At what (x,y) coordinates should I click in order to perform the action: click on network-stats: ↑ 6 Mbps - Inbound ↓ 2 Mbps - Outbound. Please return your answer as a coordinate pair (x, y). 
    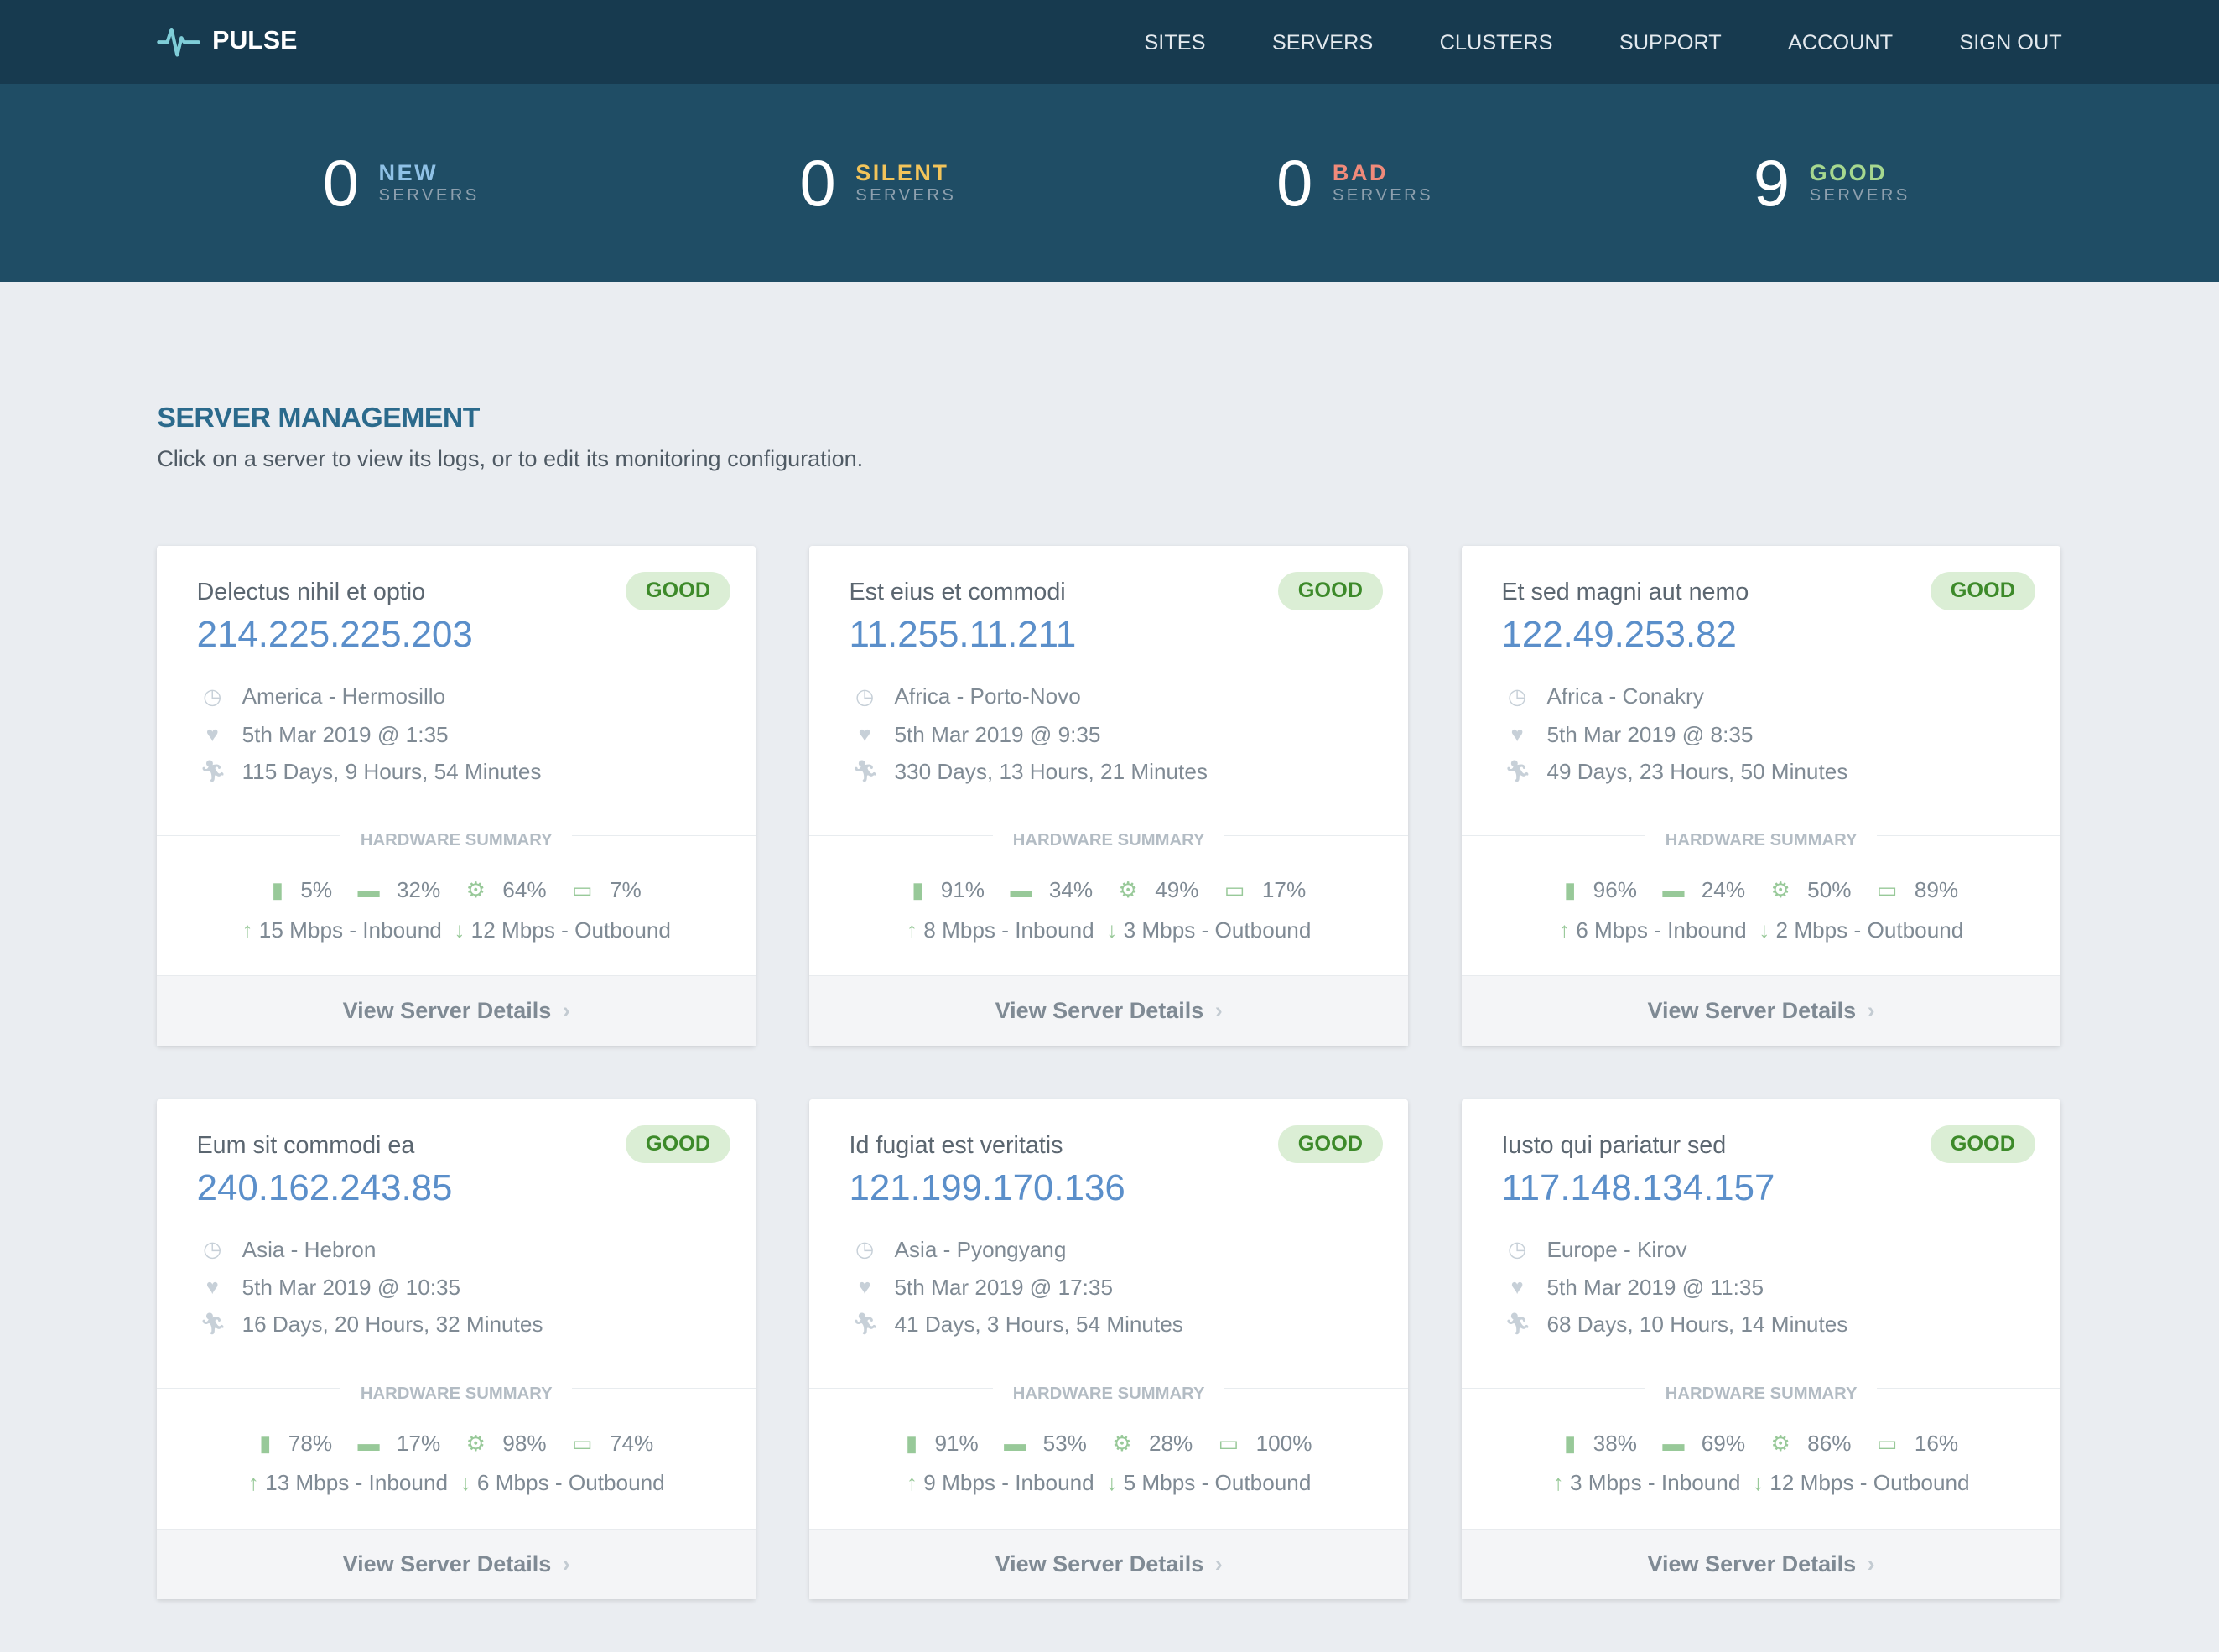
    Looking at the image, I should click on (1761, 930).